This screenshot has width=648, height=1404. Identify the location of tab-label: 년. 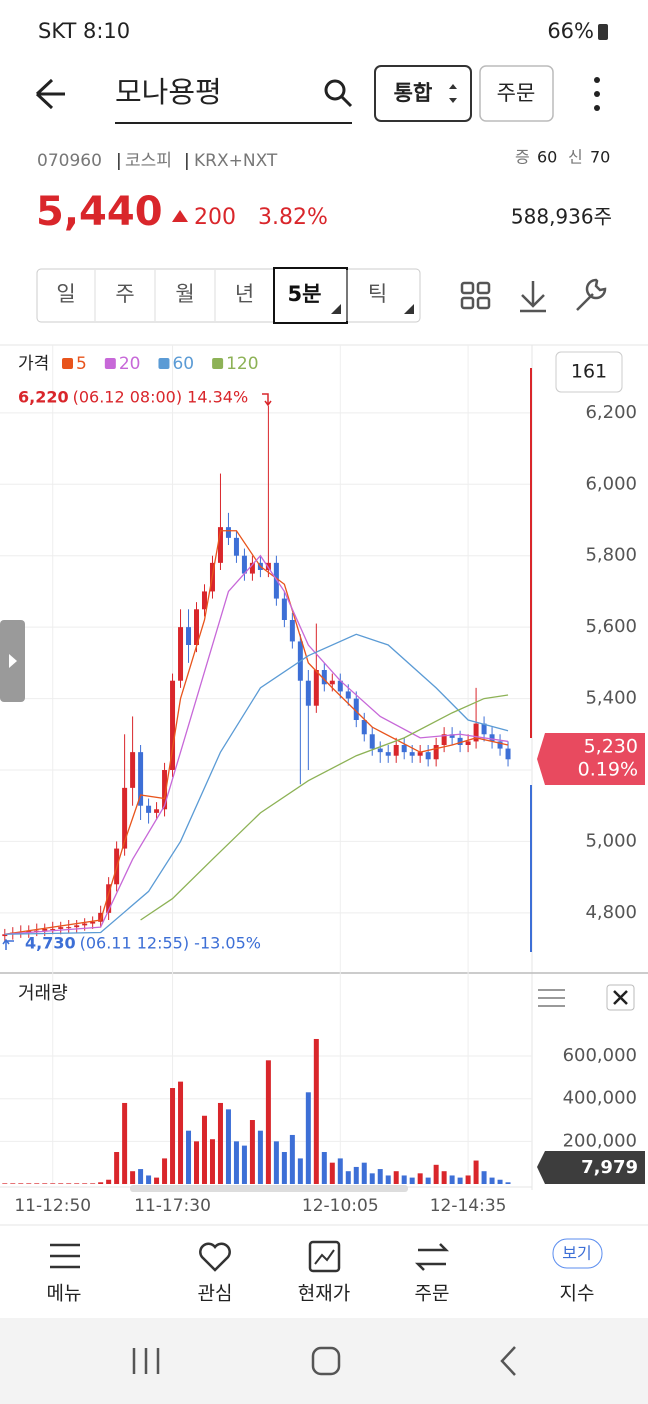
(244, 294).